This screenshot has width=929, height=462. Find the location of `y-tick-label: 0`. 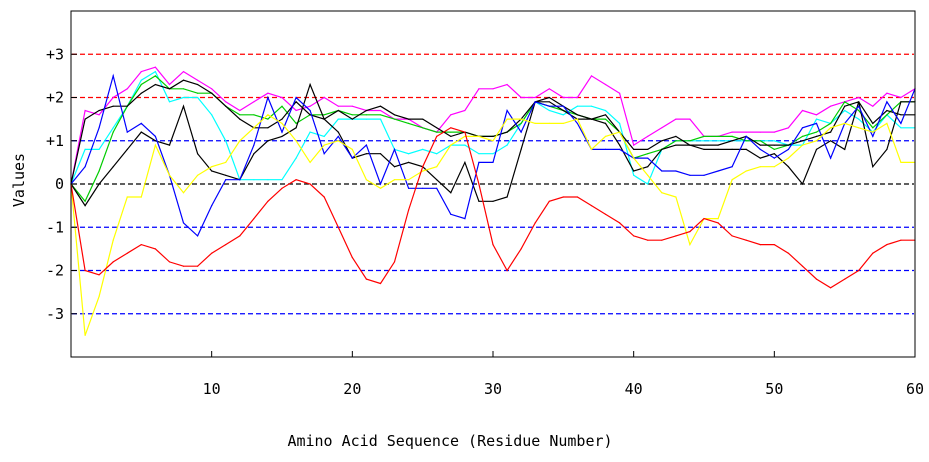

y-tick-label: 0 is located at coordinates (59, 184).